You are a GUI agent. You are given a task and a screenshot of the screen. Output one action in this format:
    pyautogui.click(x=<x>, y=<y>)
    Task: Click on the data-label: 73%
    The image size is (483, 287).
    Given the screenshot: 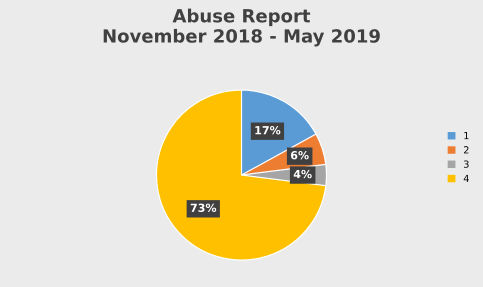 What is the action you would take?
    pyautogui.click(x=203, y=208)
    